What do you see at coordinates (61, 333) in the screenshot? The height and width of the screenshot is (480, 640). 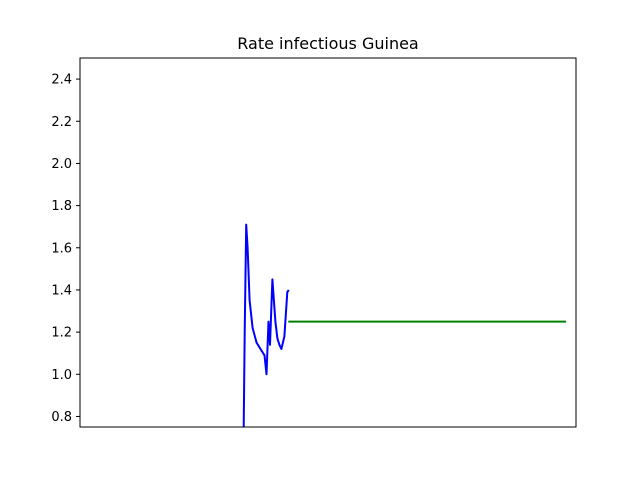 I see `y-tick-label: 1.2` at bounding box center [61, 333].